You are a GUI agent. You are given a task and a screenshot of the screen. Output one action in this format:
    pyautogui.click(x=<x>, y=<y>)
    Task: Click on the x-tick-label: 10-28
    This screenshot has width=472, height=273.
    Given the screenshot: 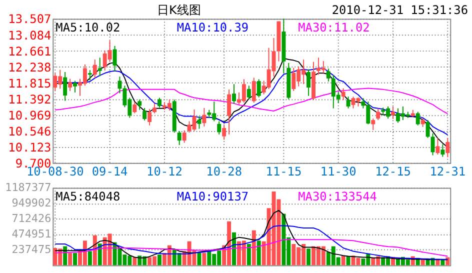 What is the action you would take?
    pyautogui.click(x=224, y=171)
    